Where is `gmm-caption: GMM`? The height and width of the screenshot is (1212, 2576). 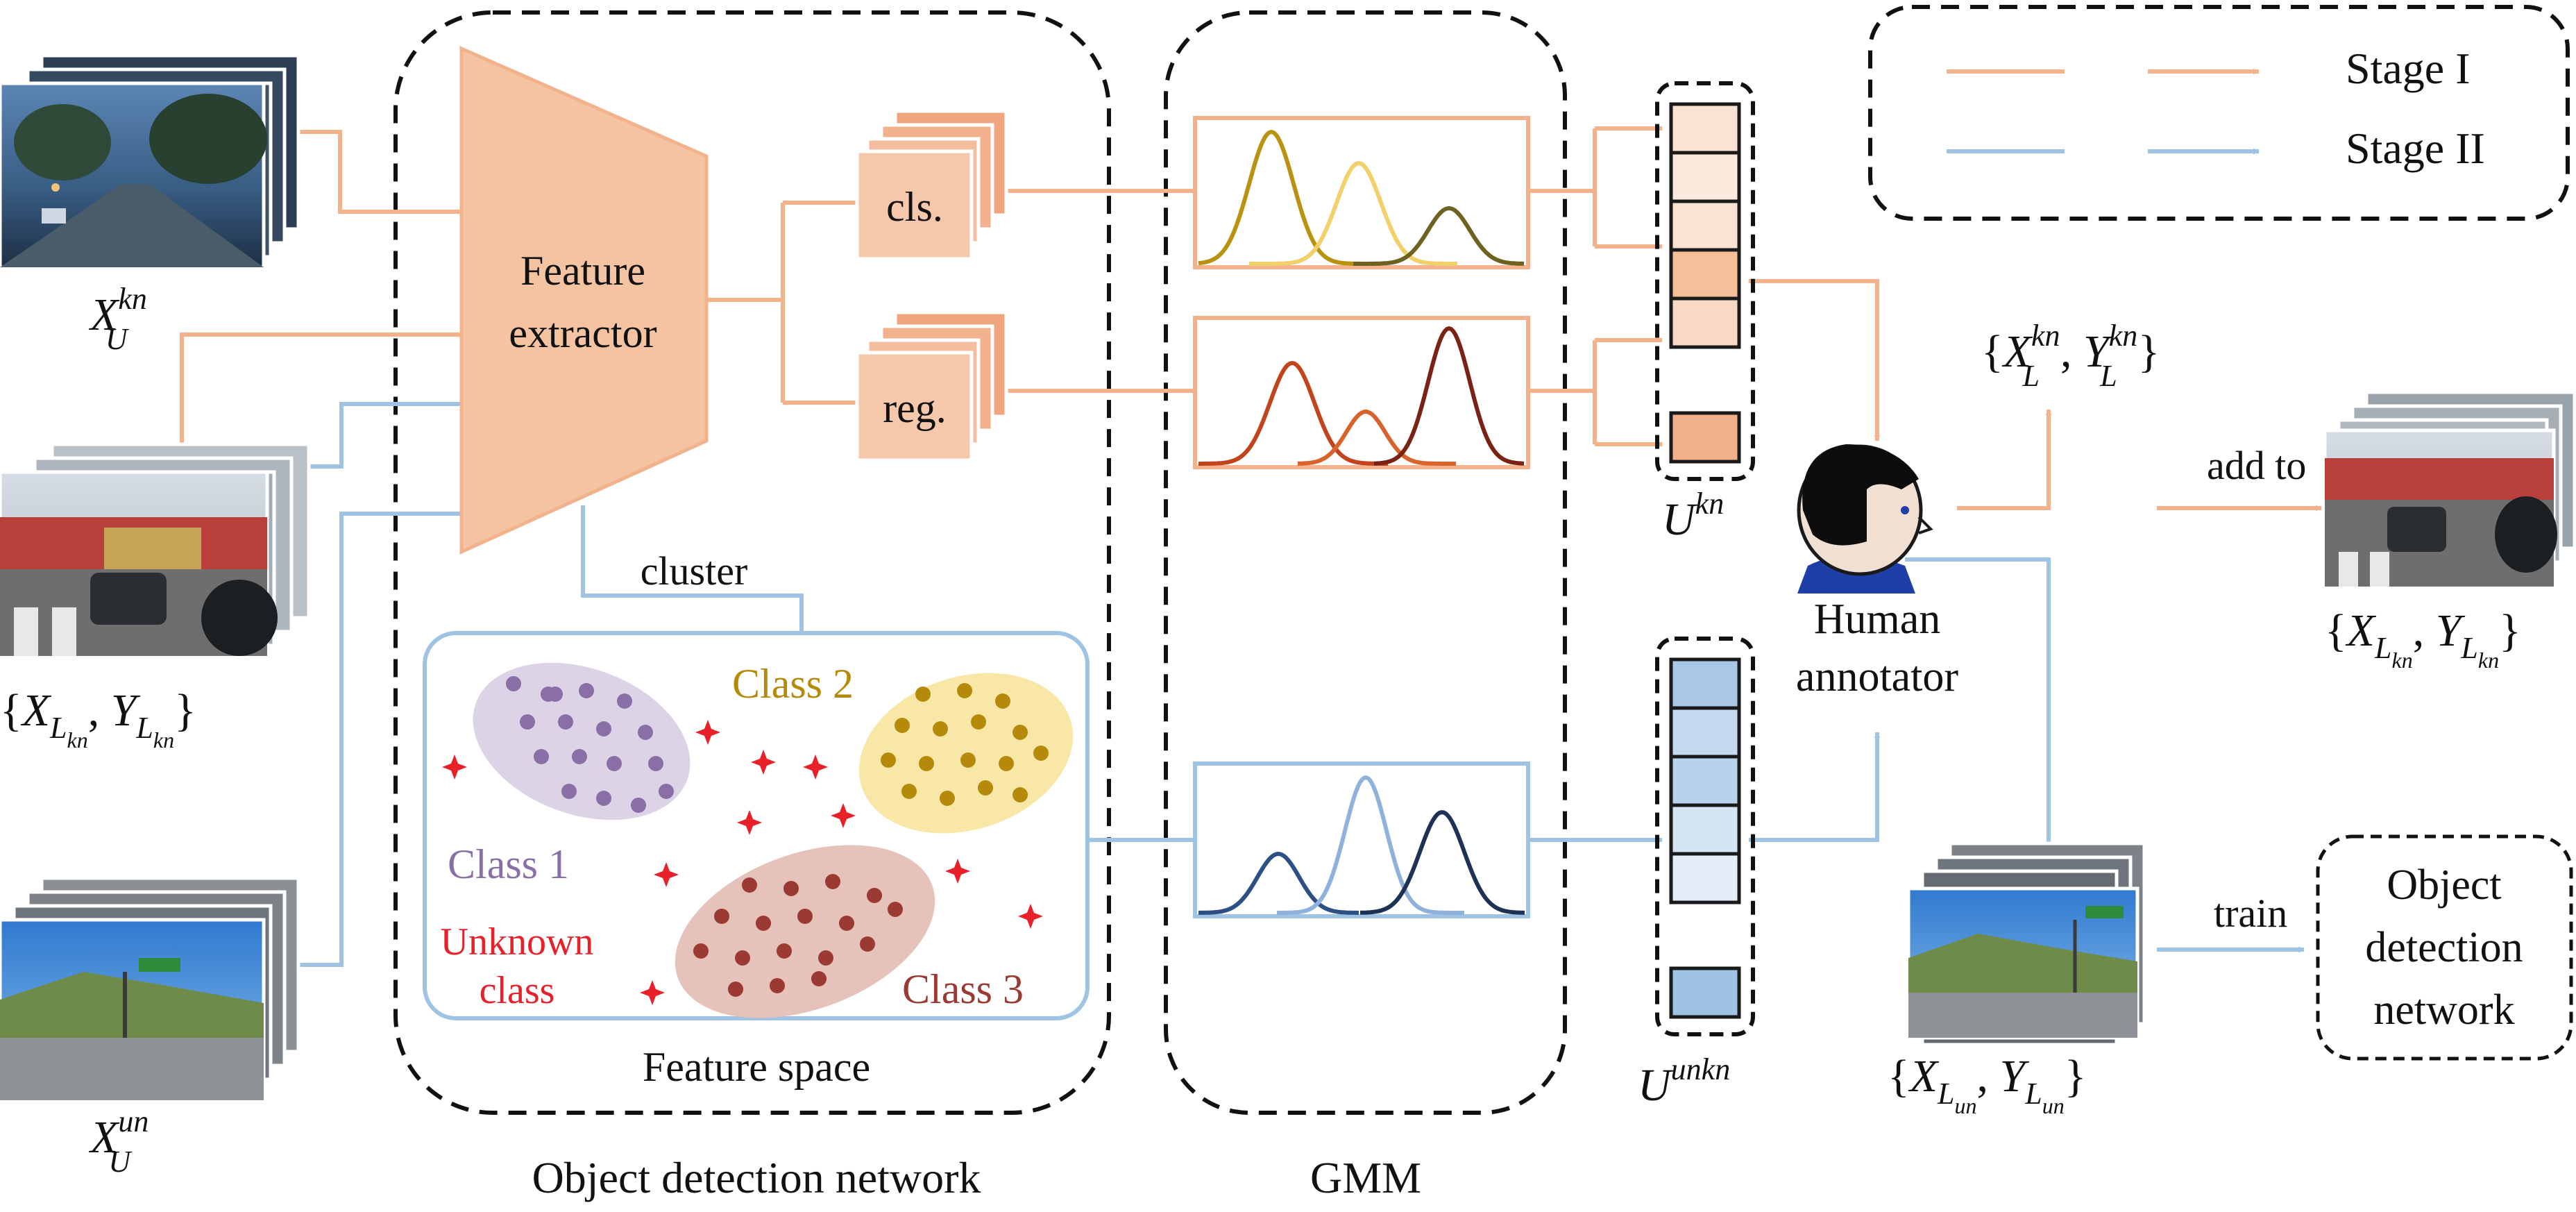 gmm-caption: GMM is located at coordinates (1365, 1177).